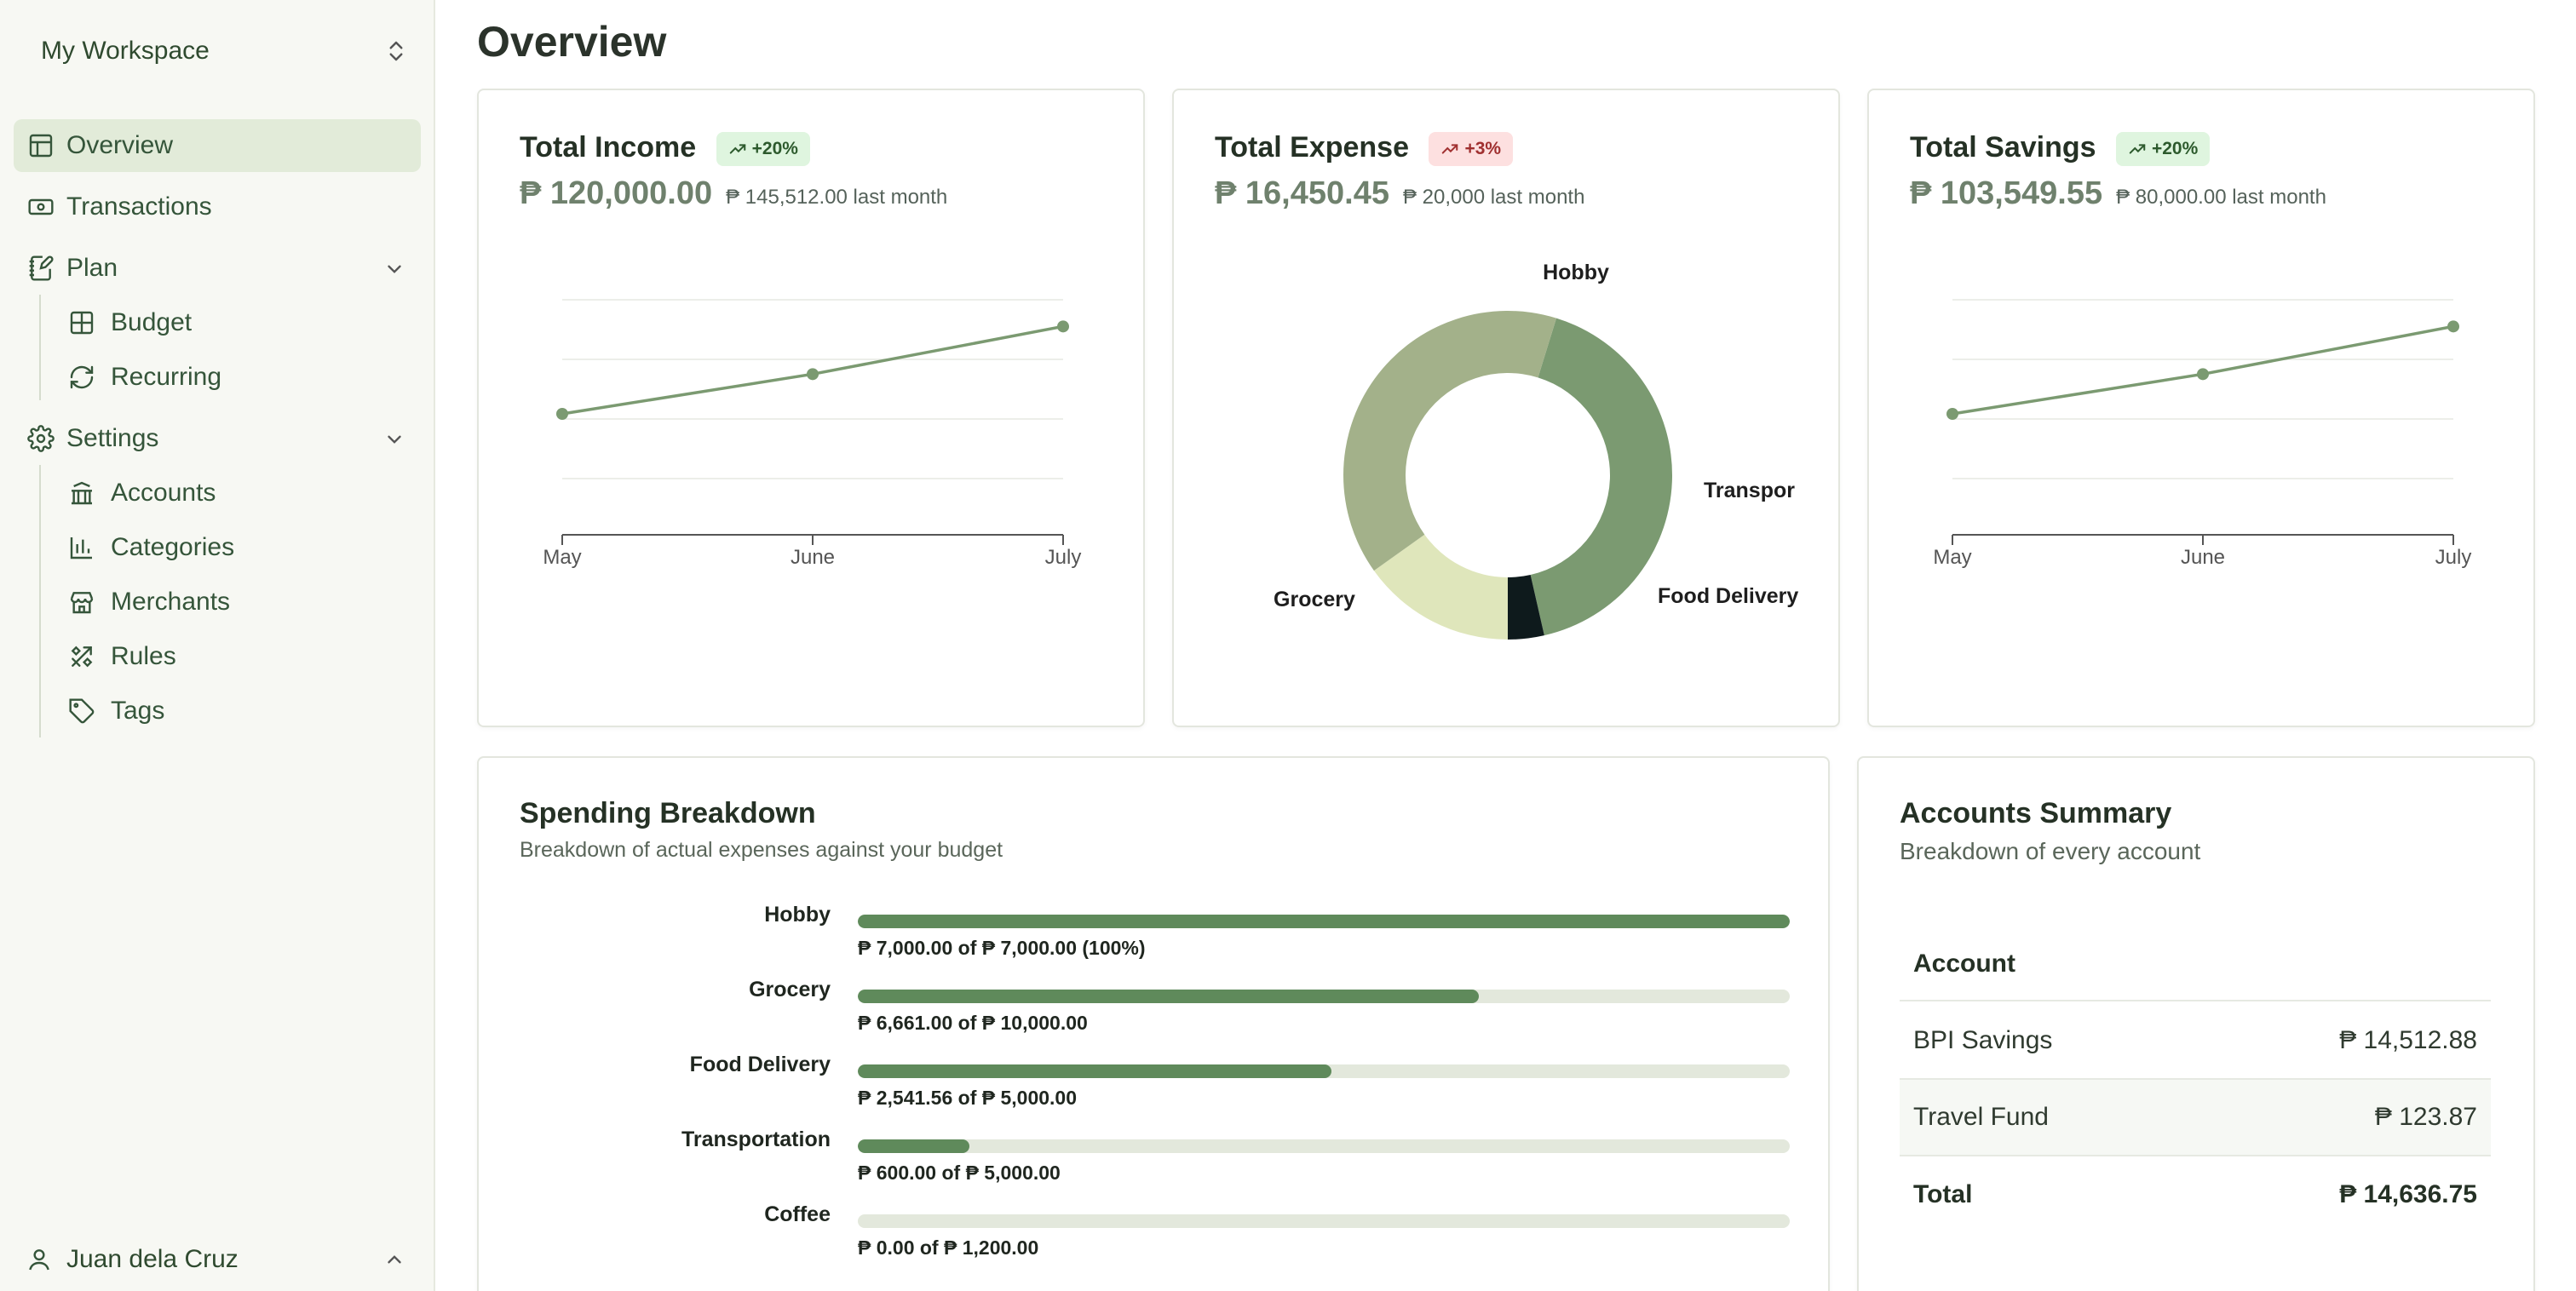 The width and height of the screenshot is (2576, 1291). I want to click on spending-title: Spending Breakdown, so click(668, 813).